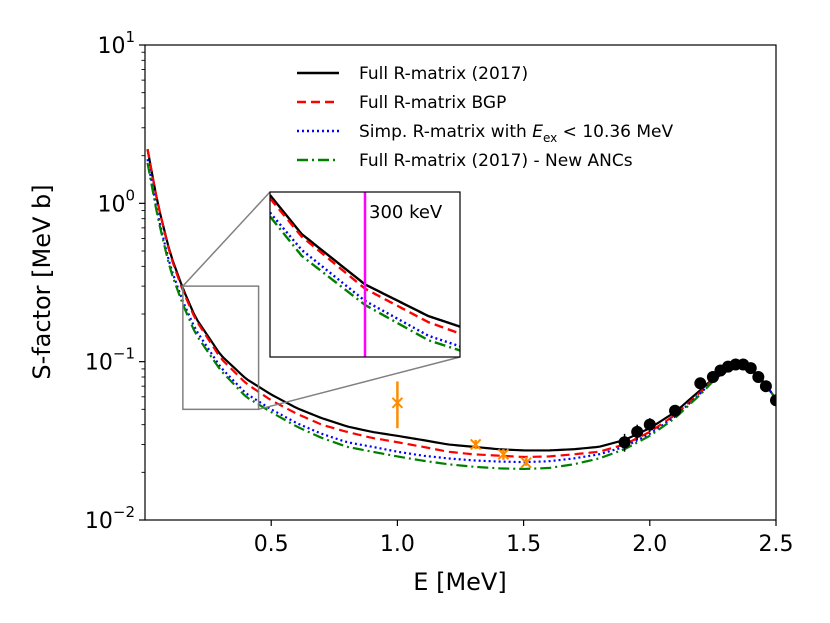 This screenshot has width=830, height=623. Describe the element at coordinates (406, 212) in the screenshot. I see `inset-300kev-label: 300 keV` at that location.